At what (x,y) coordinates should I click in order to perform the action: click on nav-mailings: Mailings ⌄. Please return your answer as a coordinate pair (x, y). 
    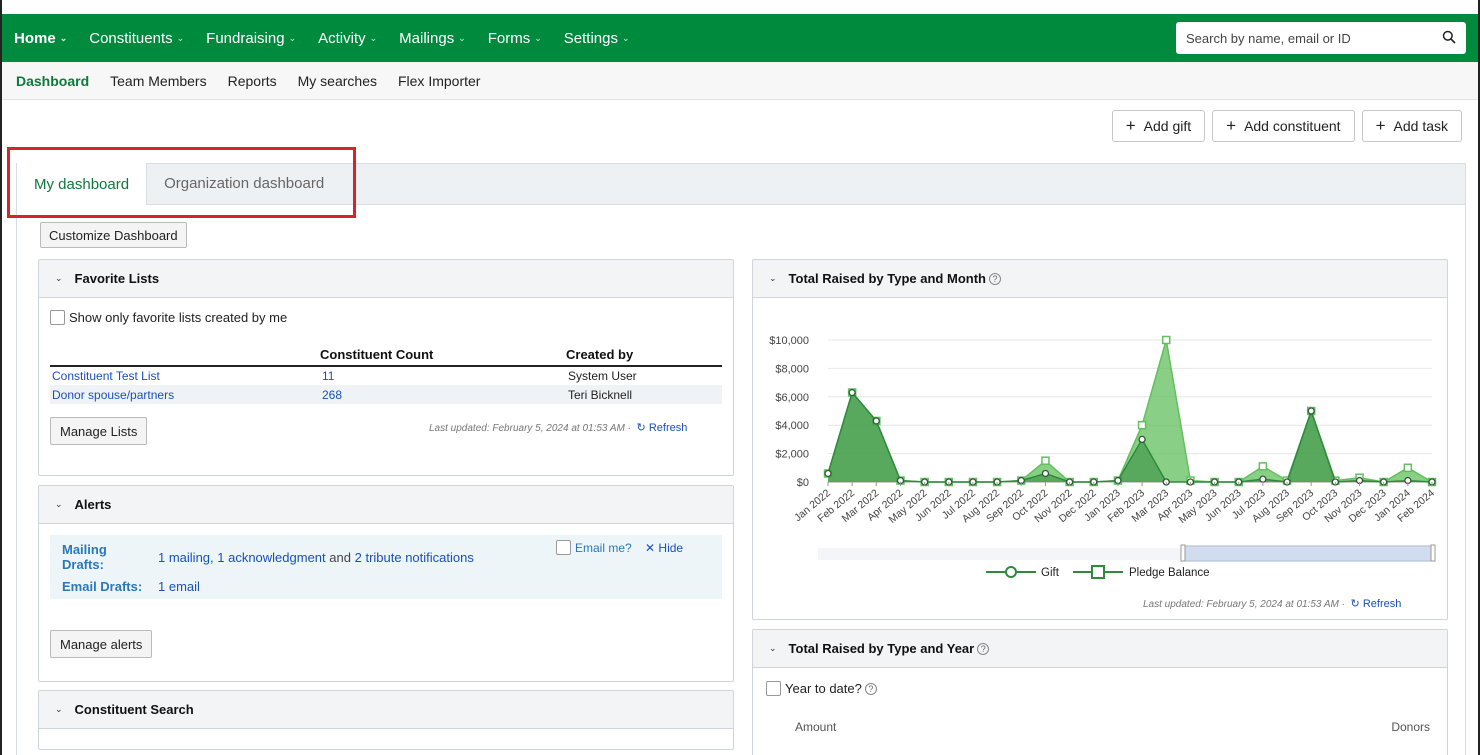
    Looking at the image, I should click on (432, 38).